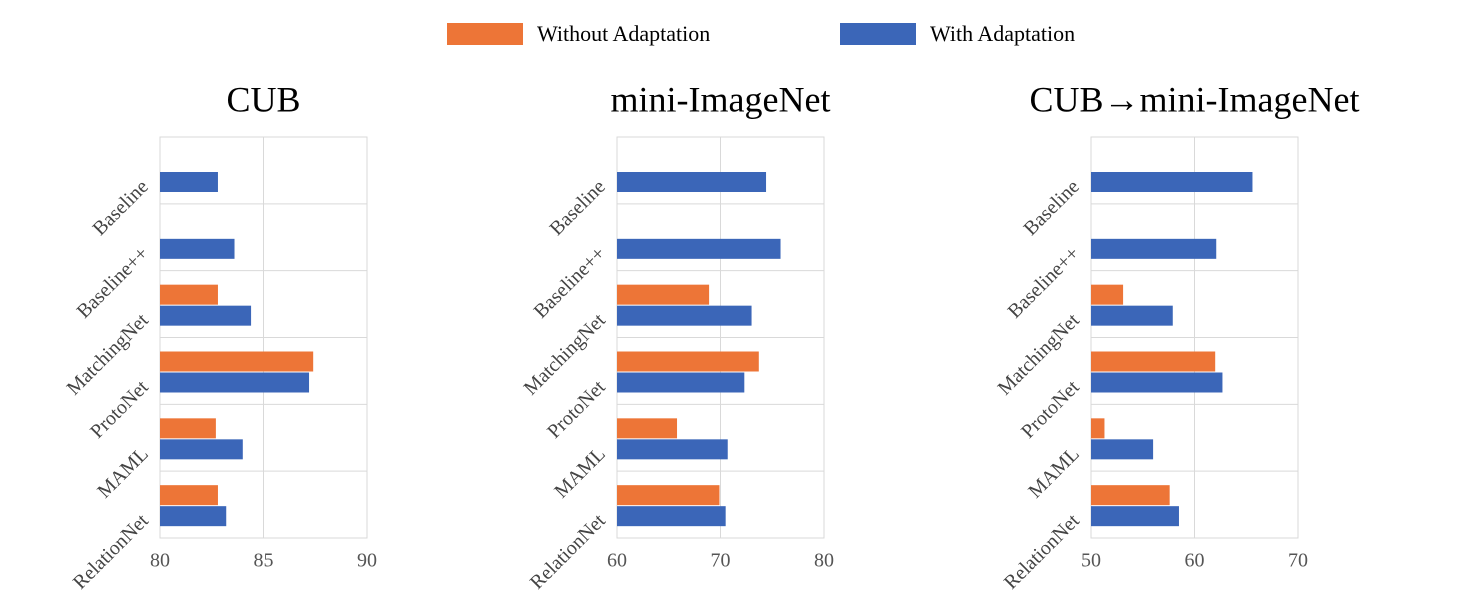 Image resolution: width=1460 pixels, height=611 pixels. Describe the element at coordinates (263, 99) in the screenshot. I see `chart-title: CUB` at that location.